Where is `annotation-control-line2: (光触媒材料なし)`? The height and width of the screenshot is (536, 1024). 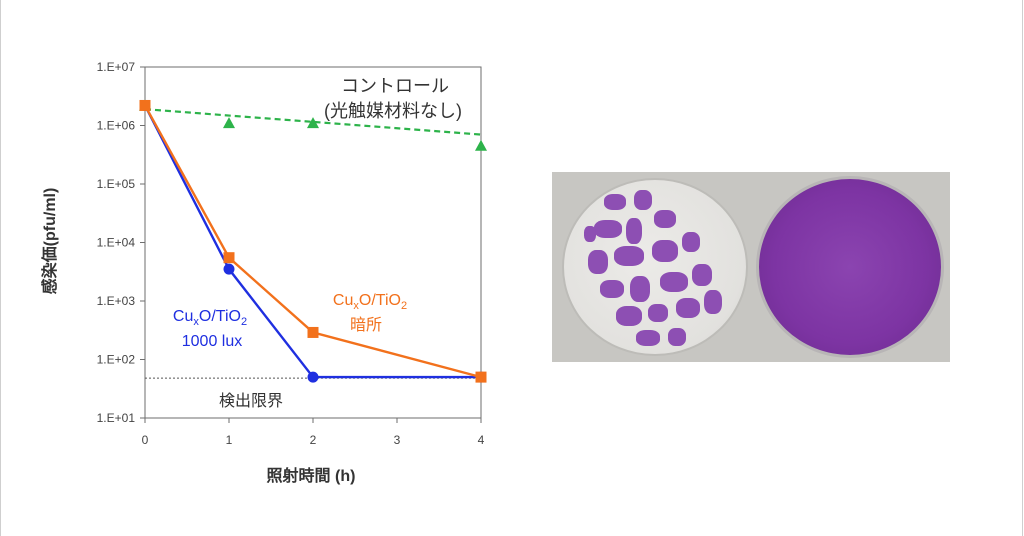
annotation-control-line2: (光触媒材料なし) is located at coordinates (393, 111).